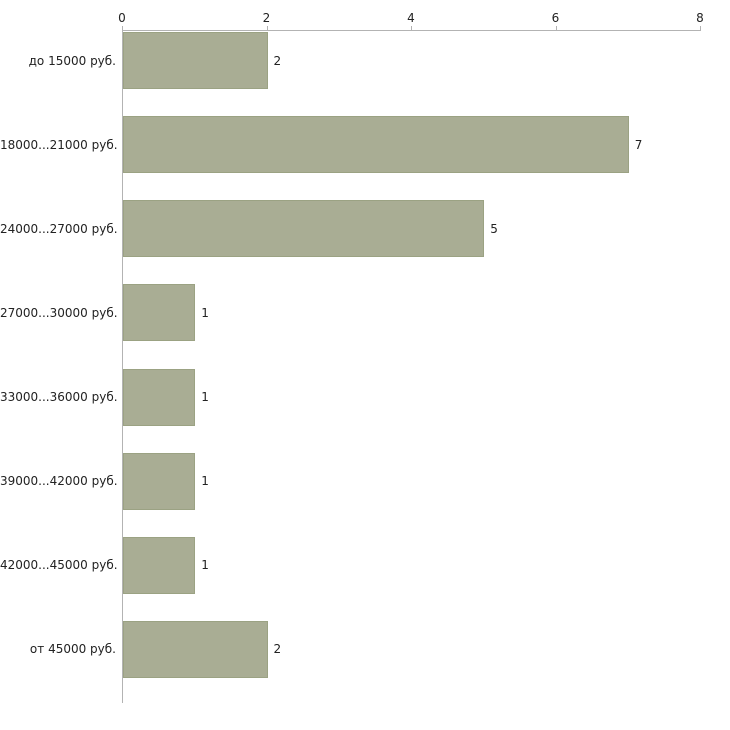 The width and height of the screenshot is (730, 730). What do you see at coordinates (555, 18) in the screenshot?
I see `x-tick-label: 6` at bounding box center [555, 18].